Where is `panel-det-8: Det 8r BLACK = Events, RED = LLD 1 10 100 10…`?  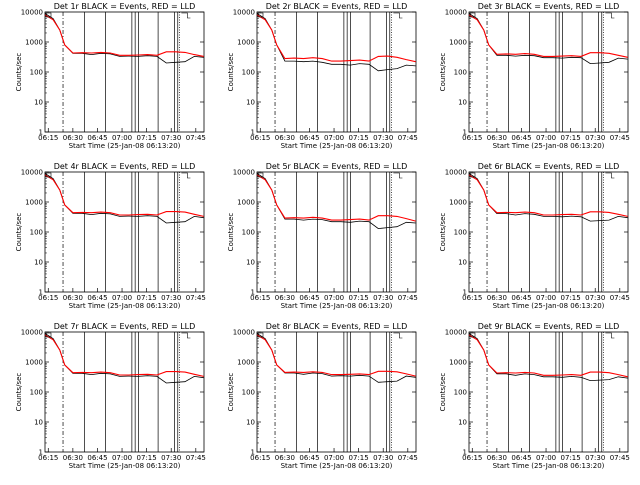 panel-det-8: Det 8r BLACK = Events, RED = LLD 1 10 100 10… is located at coordinates (322, 396).